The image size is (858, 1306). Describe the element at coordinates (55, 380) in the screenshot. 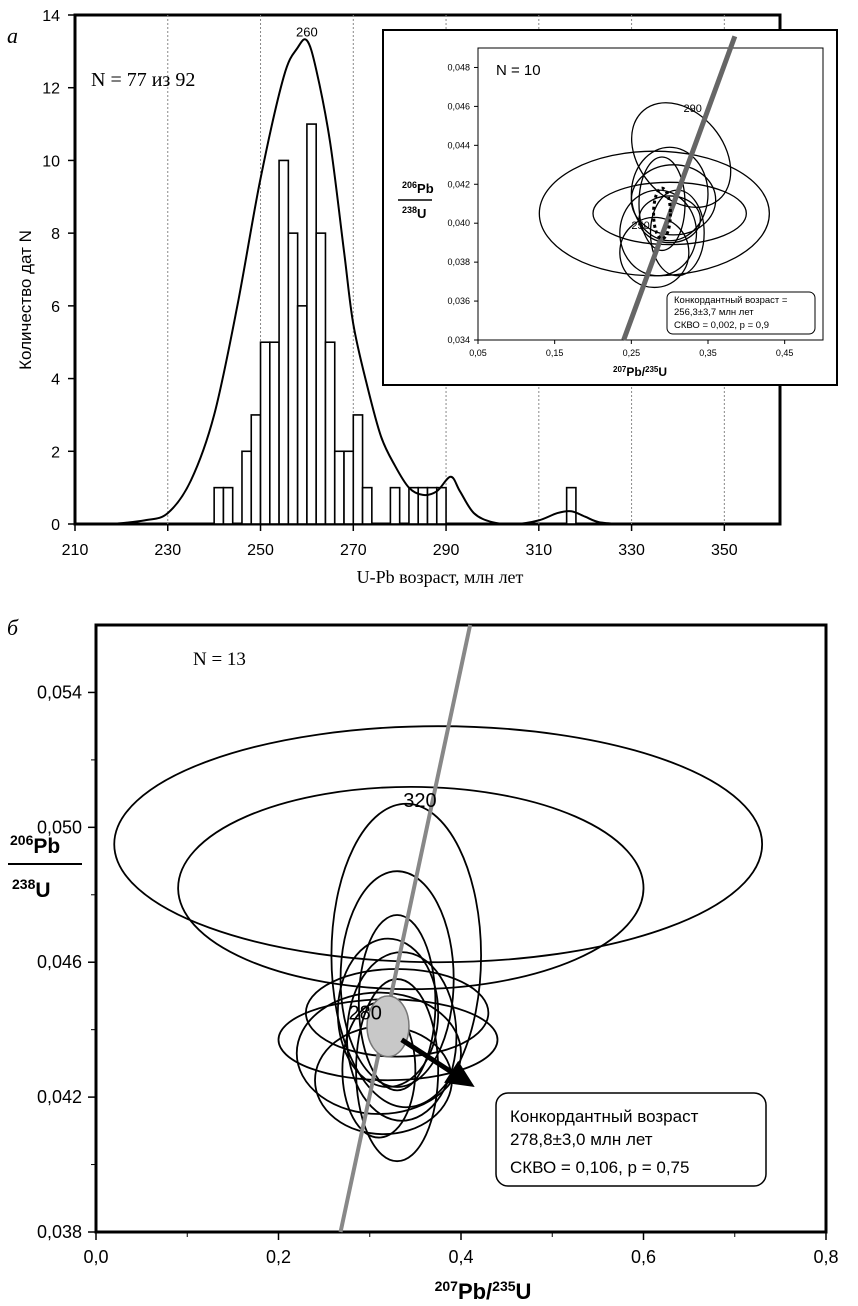

I see `y-tick-label: 4` at that location.